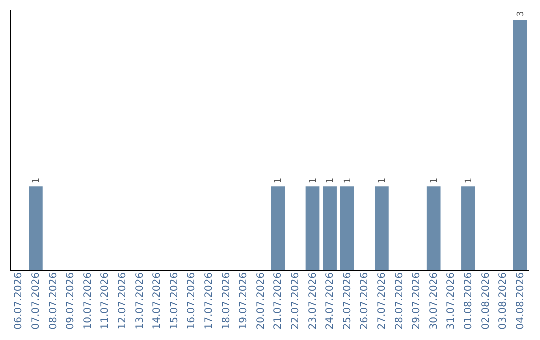 Image resolution: width=540 pixels, height=340 pixels. What do you see at coordinates (261, 301) in the screenshot?
I see `x-tick-label: 20.07.2026` at bounding box center [261, 301].